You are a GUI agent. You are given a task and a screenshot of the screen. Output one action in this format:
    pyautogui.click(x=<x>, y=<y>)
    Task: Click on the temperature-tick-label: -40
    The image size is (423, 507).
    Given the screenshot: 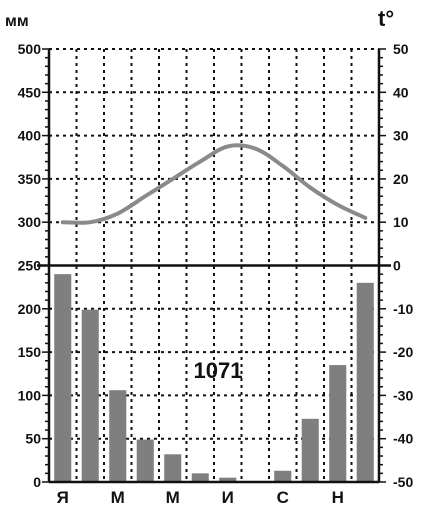 What is the action you would take?
    pyautogui.click(x=403, y=439)
    